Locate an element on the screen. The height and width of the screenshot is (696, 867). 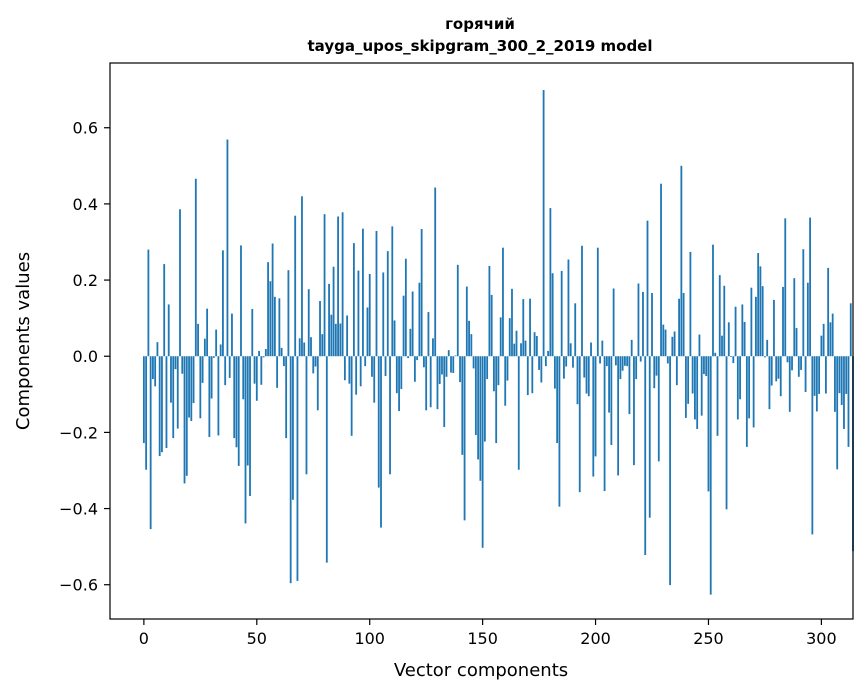
chart-title: горячий is located at coordinates (480, 24).